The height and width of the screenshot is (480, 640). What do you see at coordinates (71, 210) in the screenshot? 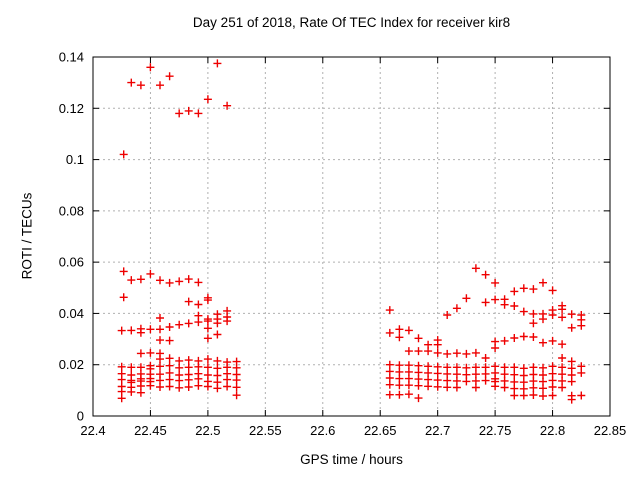
I see `y-tick-label: 0.08` at bounding box center [71, 210].